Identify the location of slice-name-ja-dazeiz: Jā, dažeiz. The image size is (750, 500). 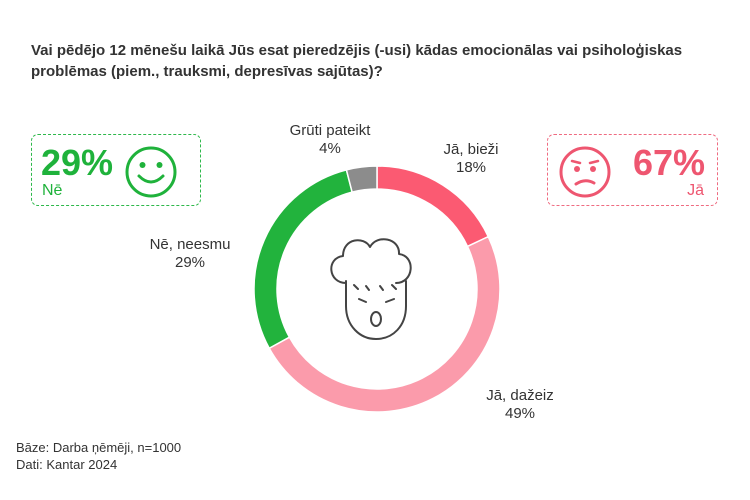
(520, 395).